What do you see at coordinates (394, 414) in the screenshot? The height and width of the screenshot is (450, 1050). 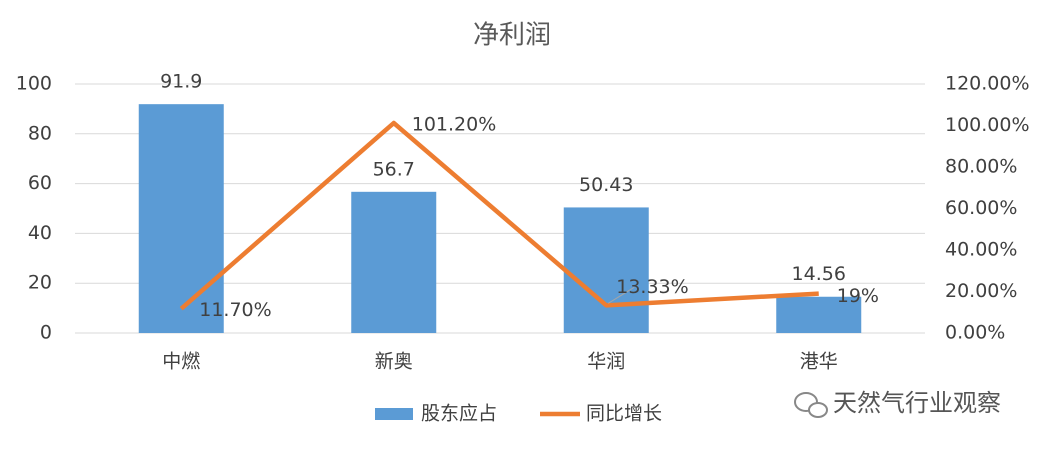 I see `legend-swatch` at bounding box center [394, 414].